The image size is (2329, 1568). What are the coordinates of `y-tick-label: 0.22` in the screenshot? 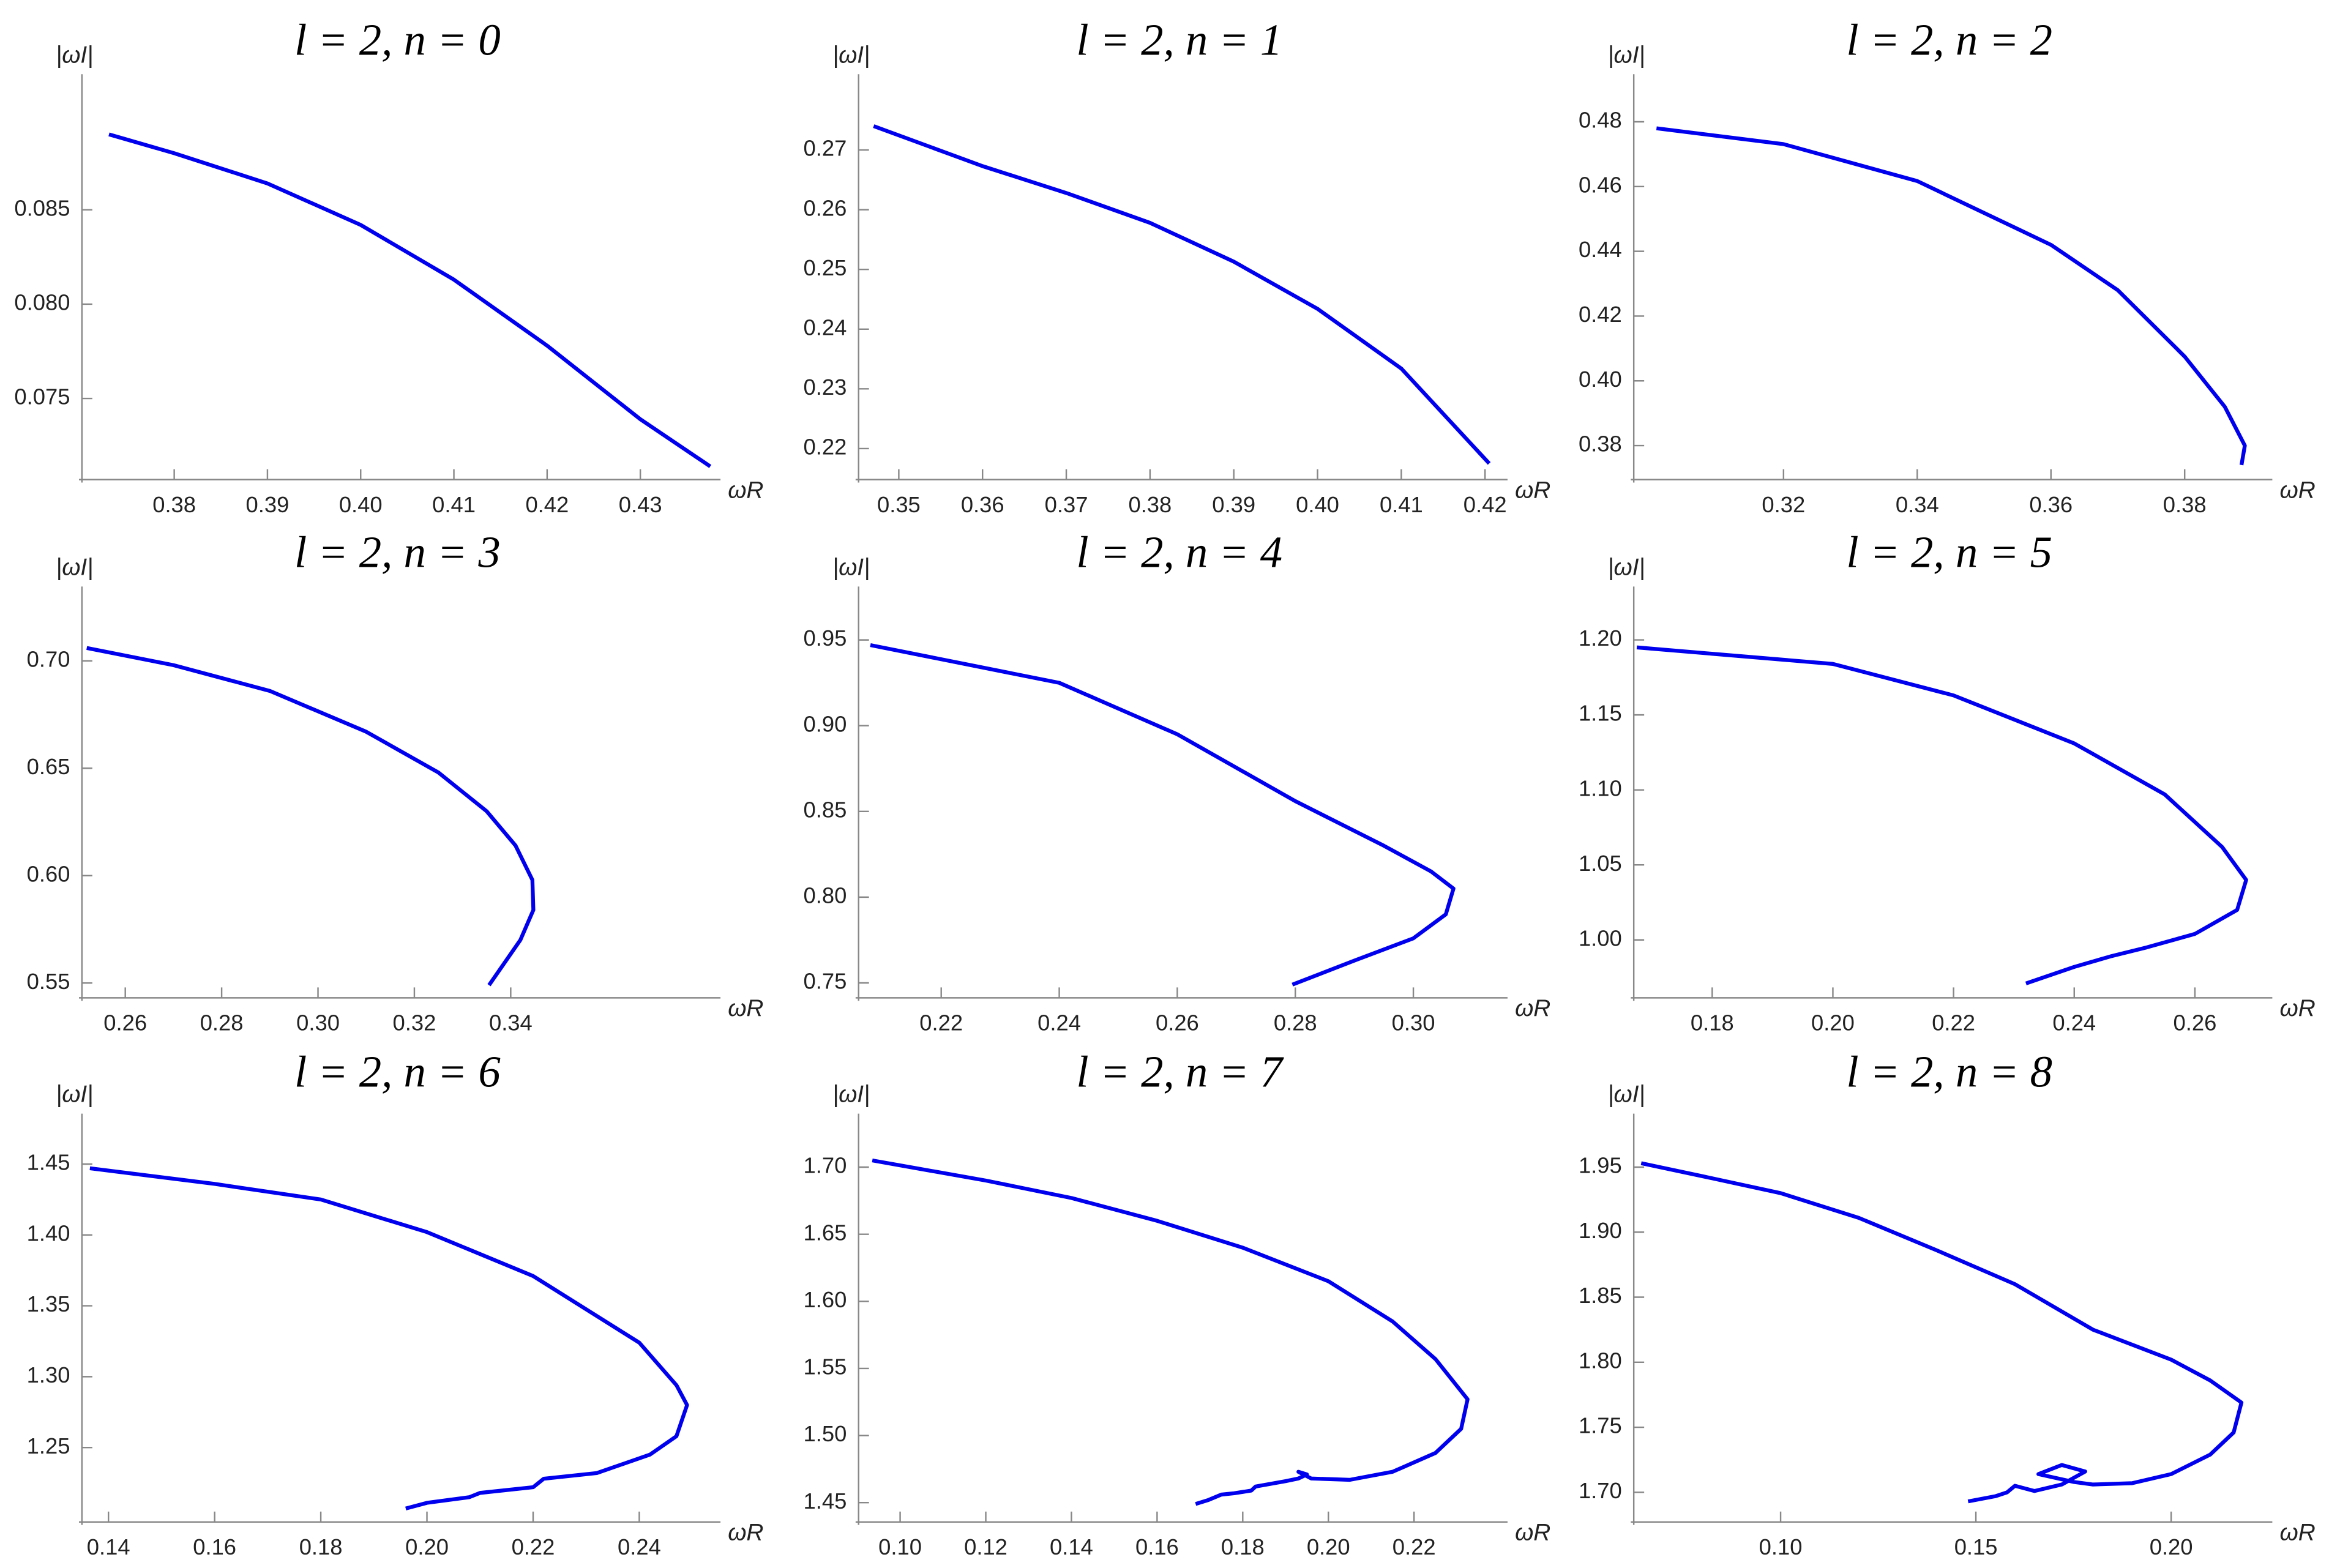 It's located at (825, 447).